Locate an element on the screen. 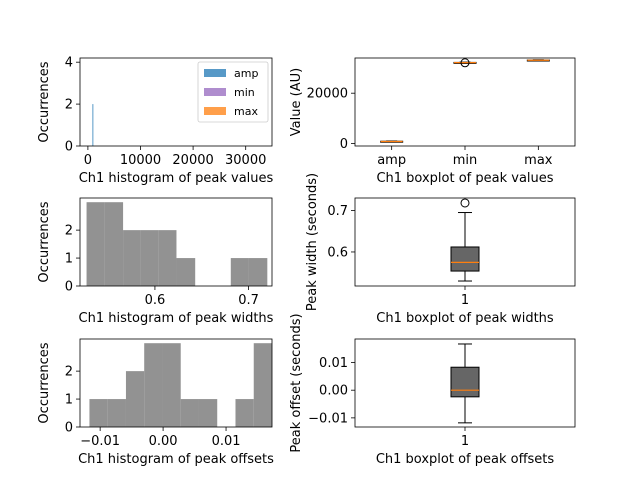 This screenshot has height=480, width=640. legend: amp min max is located at coordinates (233, 92).